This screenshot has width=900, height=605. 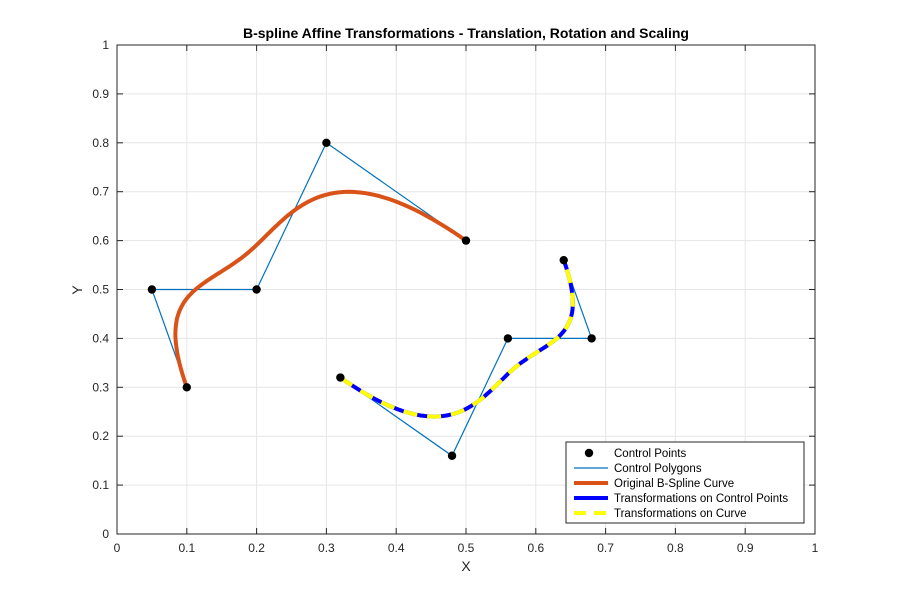 I want to click on legend-label: Control Points, so click(x=650, y=454).